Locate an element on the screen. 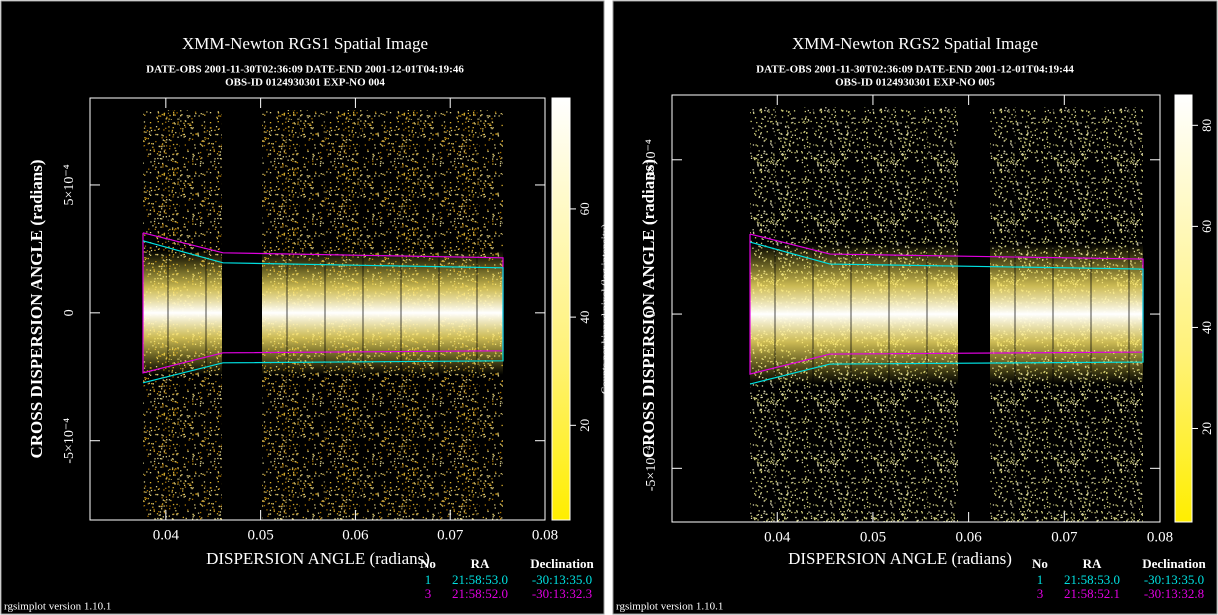  source-cell: 21:58:52.1 is located at coordinates (1092, 593).